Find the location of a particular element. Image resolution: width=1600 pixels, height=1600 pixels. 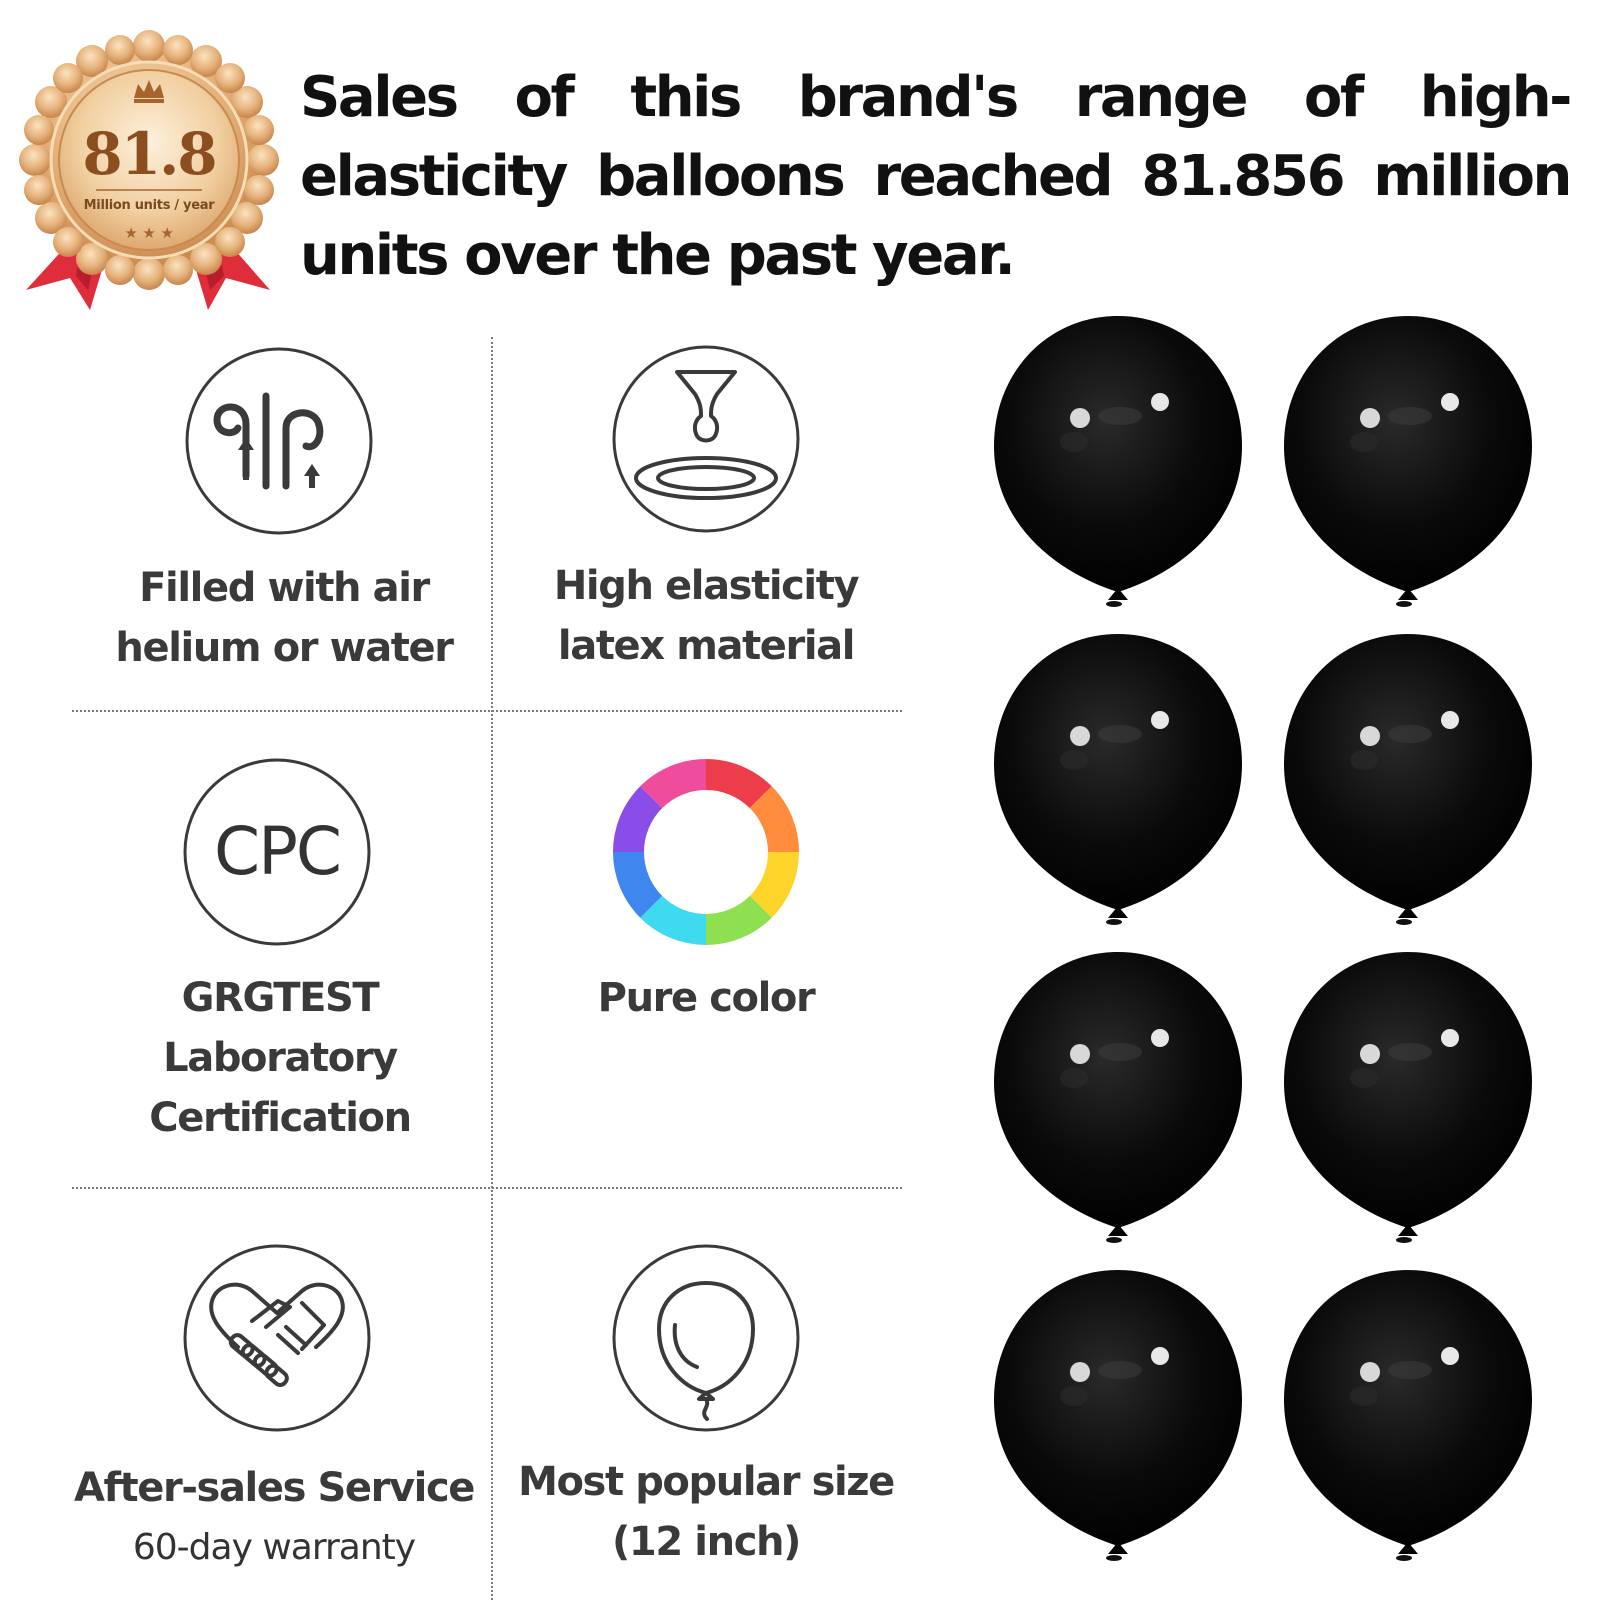

sales-badge: 81.8 Million units / year ★ ★ ★ is located at coordinates (149, 173).